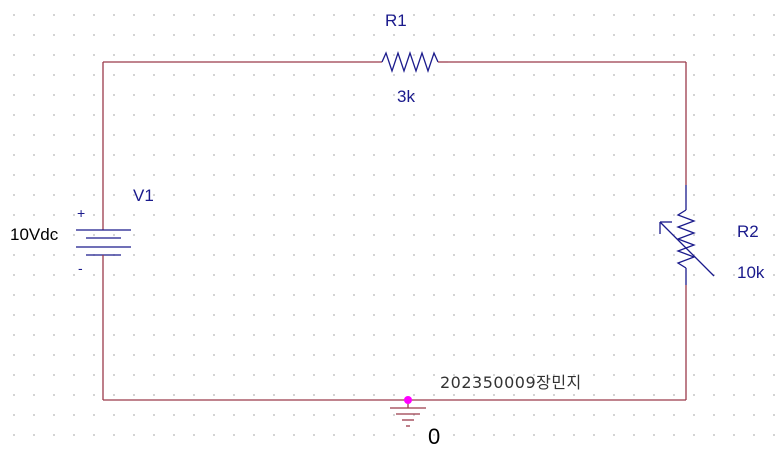 This screenshot has width=779, height=450. Describe the element at coordinates (103, 242) in the screenshot. I see `voltage-source-v1` at that location.